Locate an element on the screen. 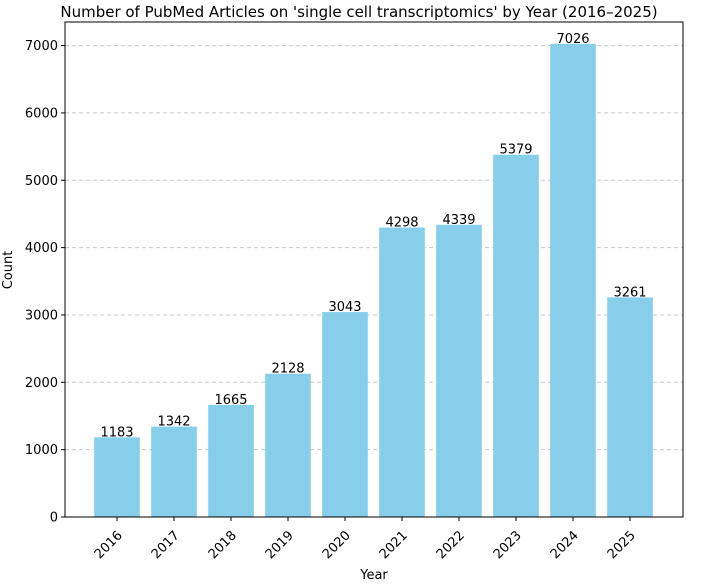 The height and width of the screenshot is (586, 714). x-tick-label-2024: 2024 is located at coordinates (565, 545).